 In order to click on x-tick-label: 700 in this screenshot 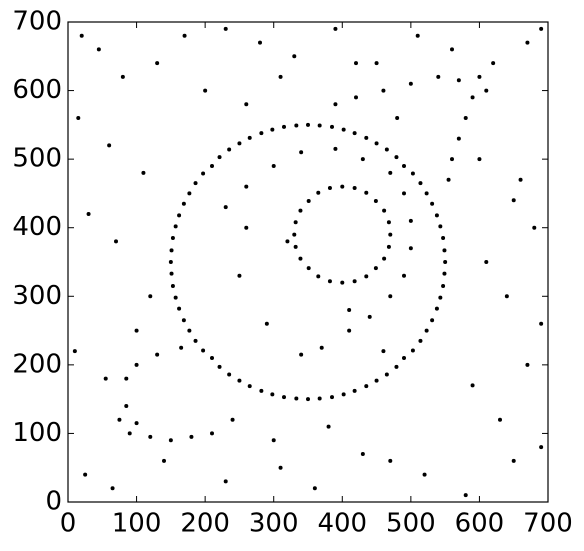, I will do `click(548, 524)`.